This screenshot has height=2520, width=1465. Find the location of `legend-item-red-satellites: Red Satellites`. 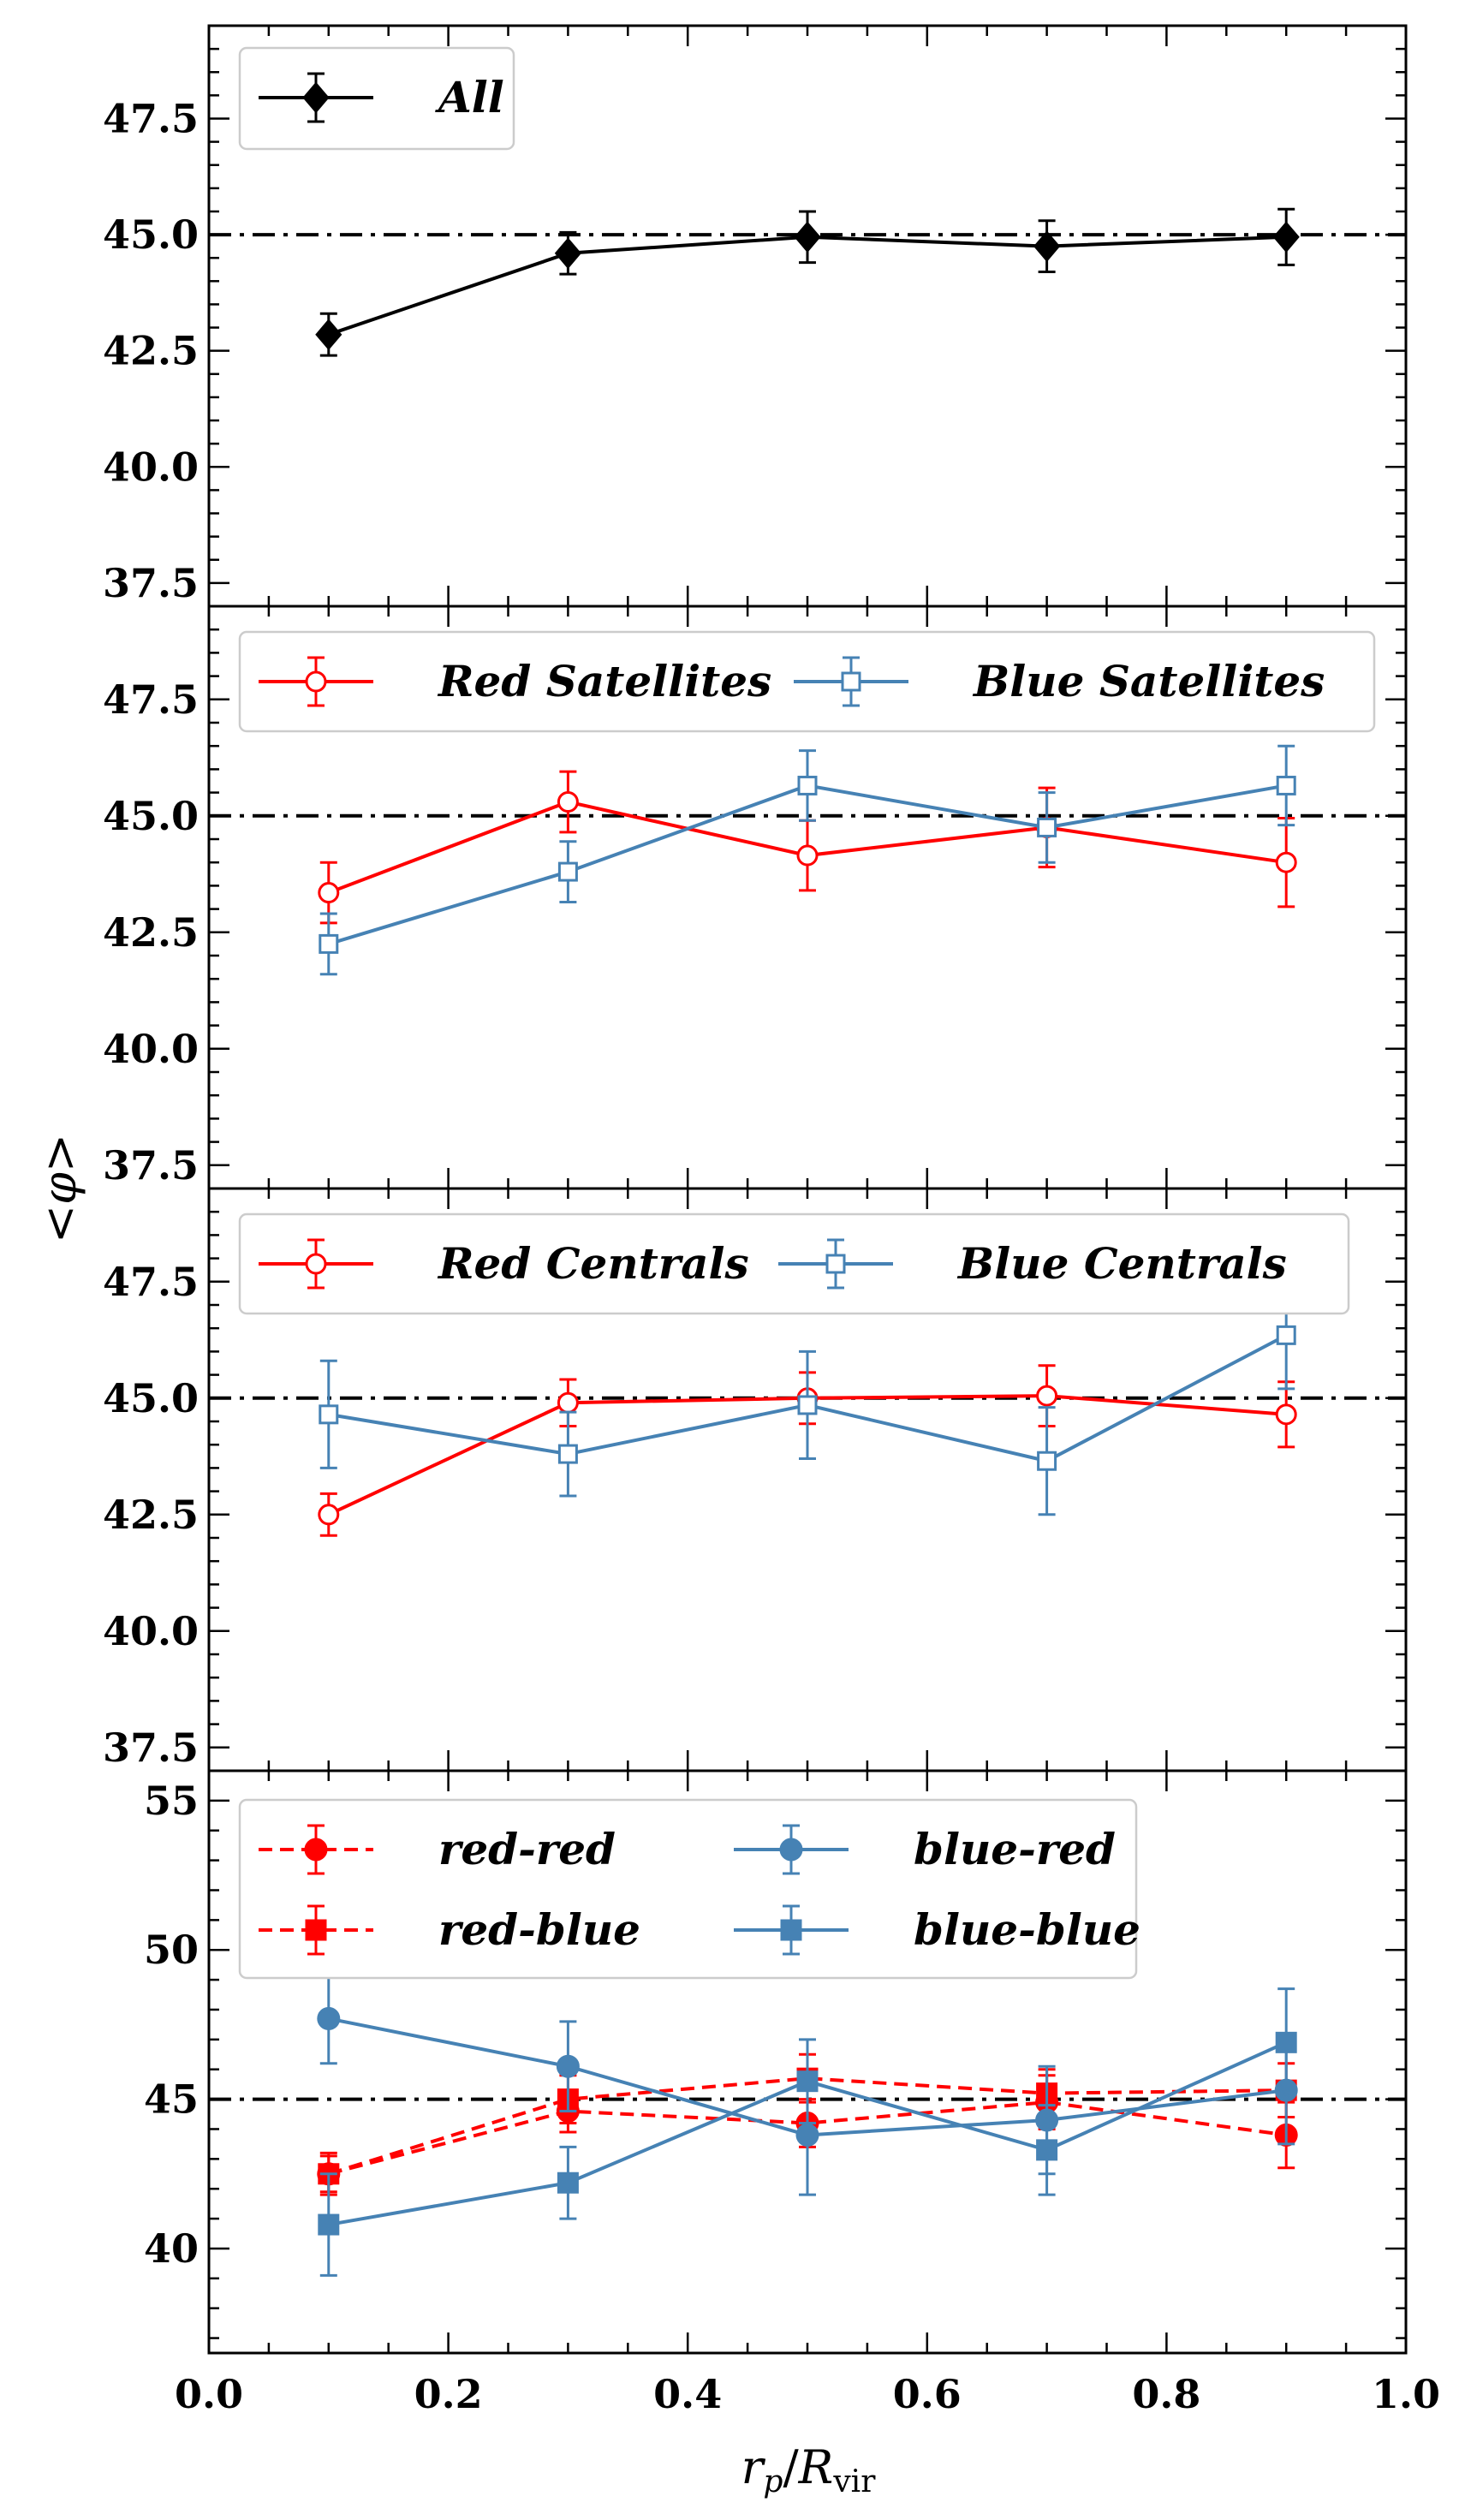

legend-item-red-satellites: Red Satellites is located at coordinates (515, 681).